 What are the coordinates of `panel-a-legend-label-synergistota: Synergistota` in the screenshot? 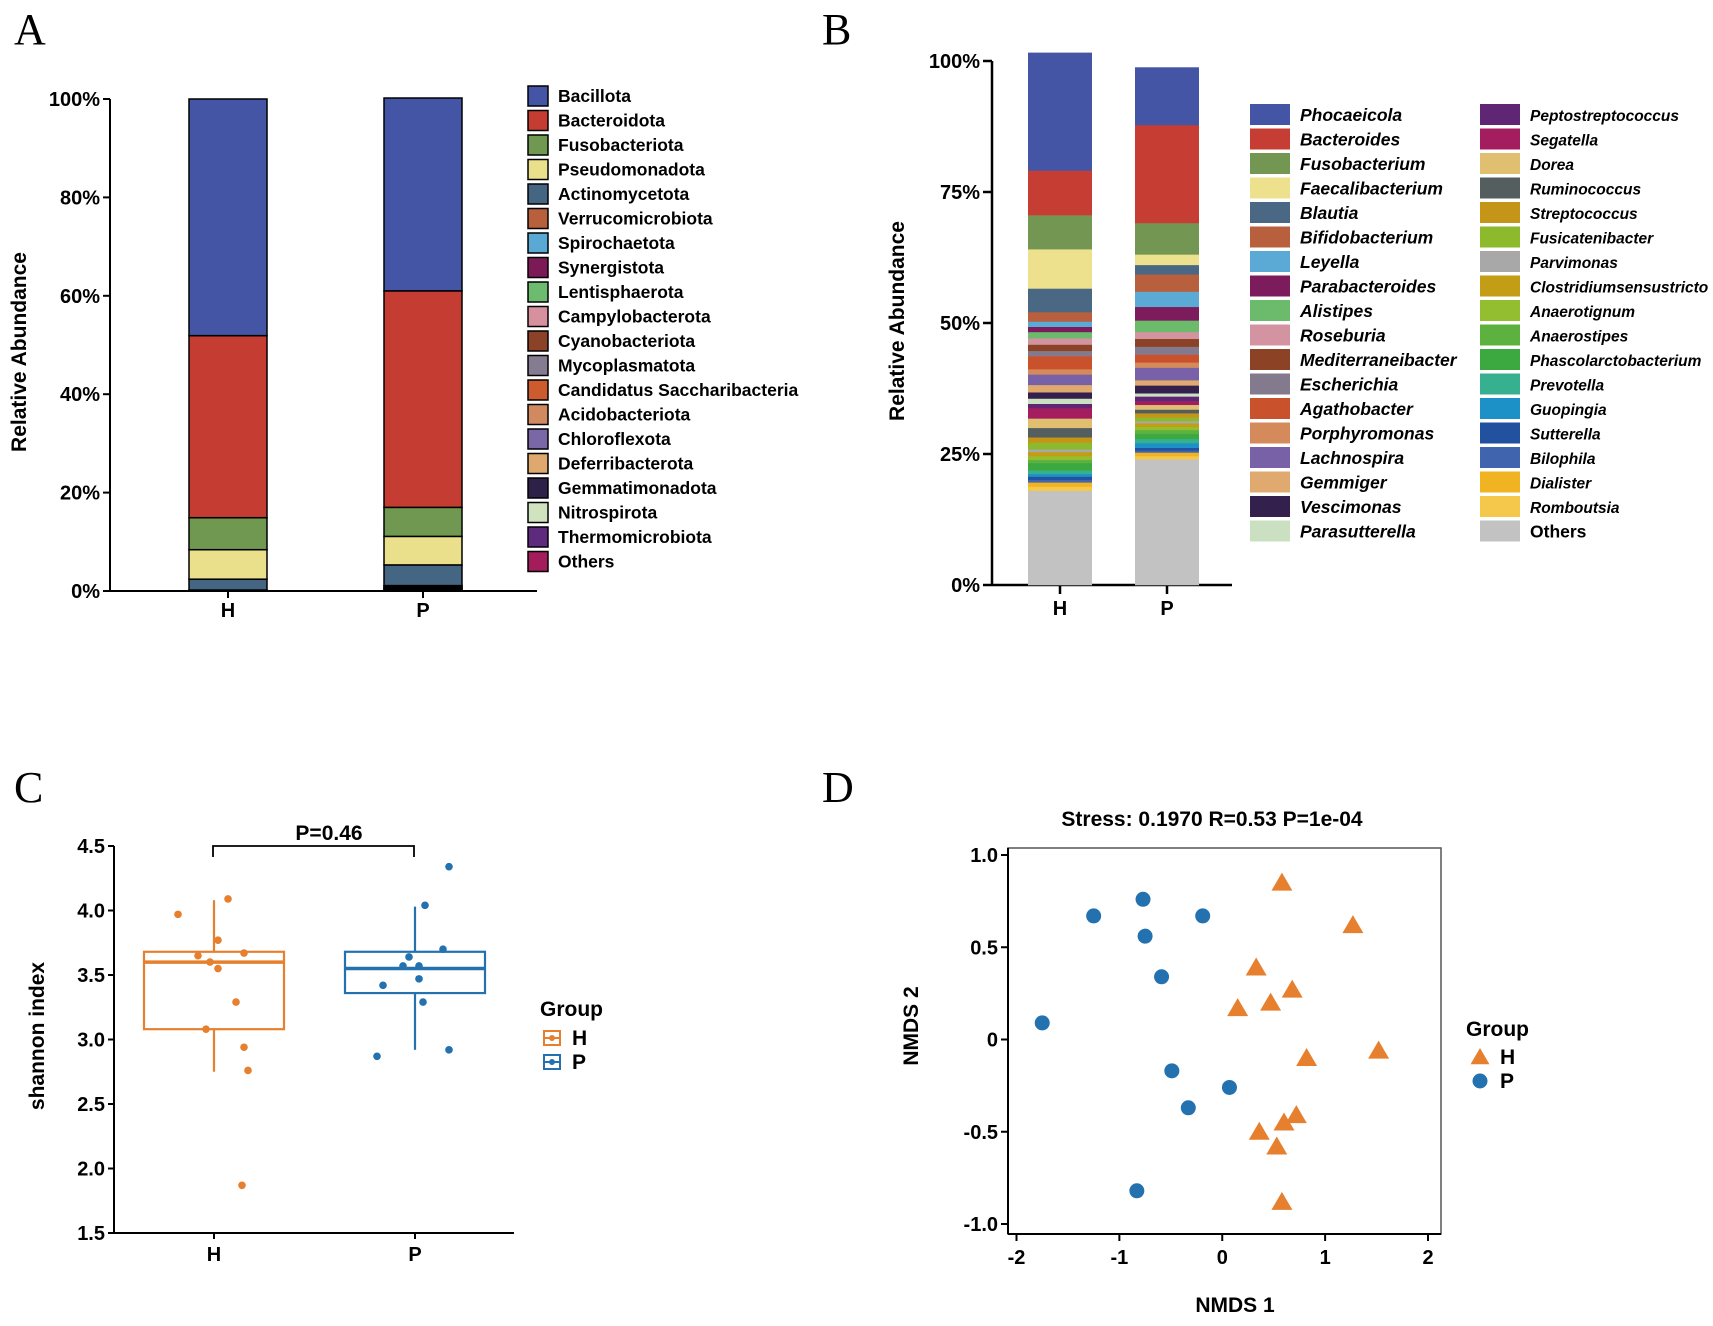 It's located at (611, 268).